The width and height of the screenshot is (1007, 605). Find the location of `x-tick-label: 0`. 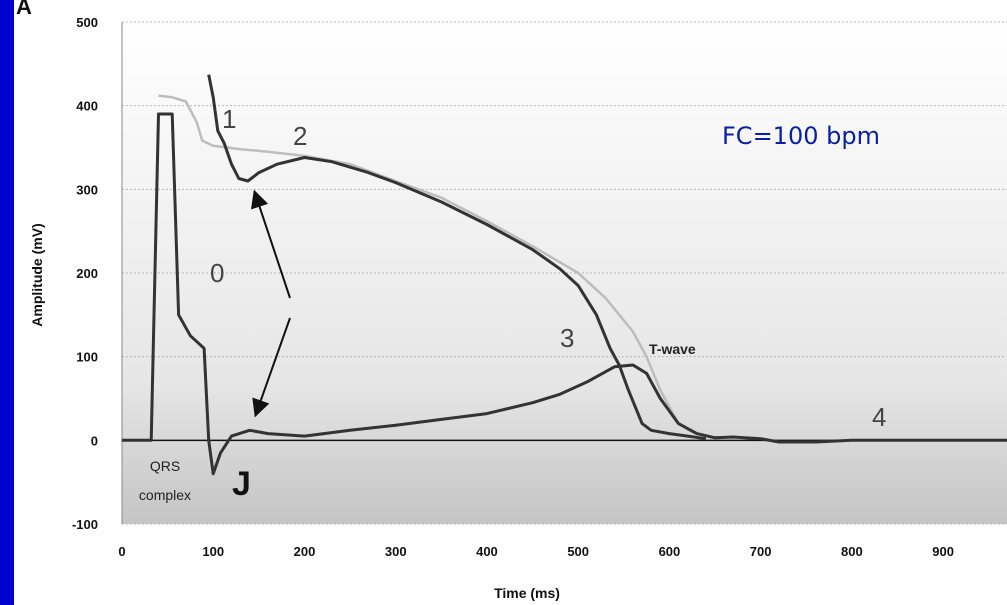

x-tick-label: 0 is located at coordinates (121, 551).